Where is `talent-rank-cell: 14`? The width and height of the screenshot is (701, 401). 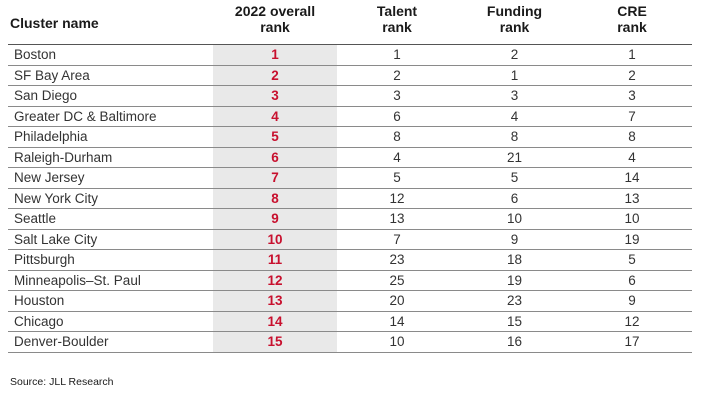
talent-rank-cell: 14 is located at coordinates (397, 321).